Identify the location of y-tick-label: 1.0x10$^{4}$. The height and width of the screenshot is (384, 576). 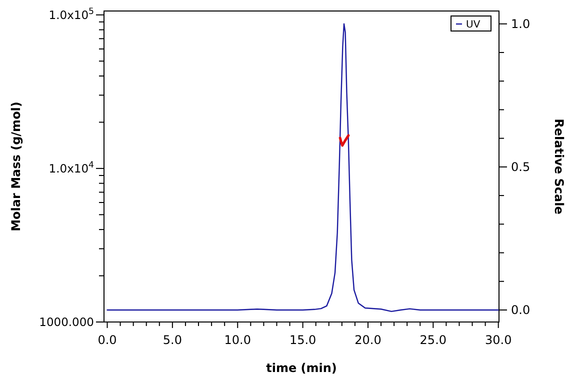
(71, 168).